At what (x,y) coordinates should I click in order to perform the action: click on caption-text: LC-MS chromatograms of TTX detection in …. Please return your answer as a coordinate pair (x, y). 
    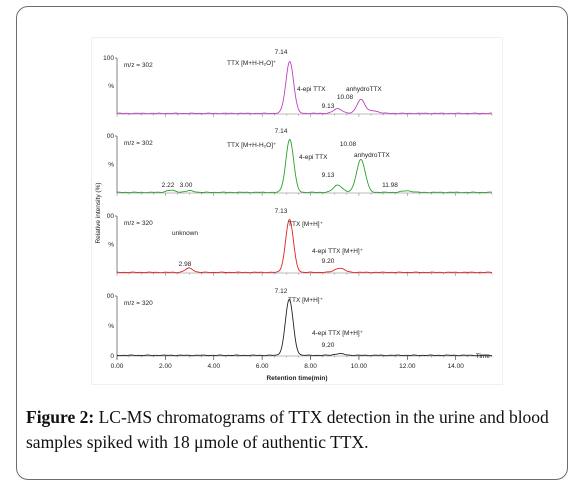
    Looking at the image, I should click on (287, 429).